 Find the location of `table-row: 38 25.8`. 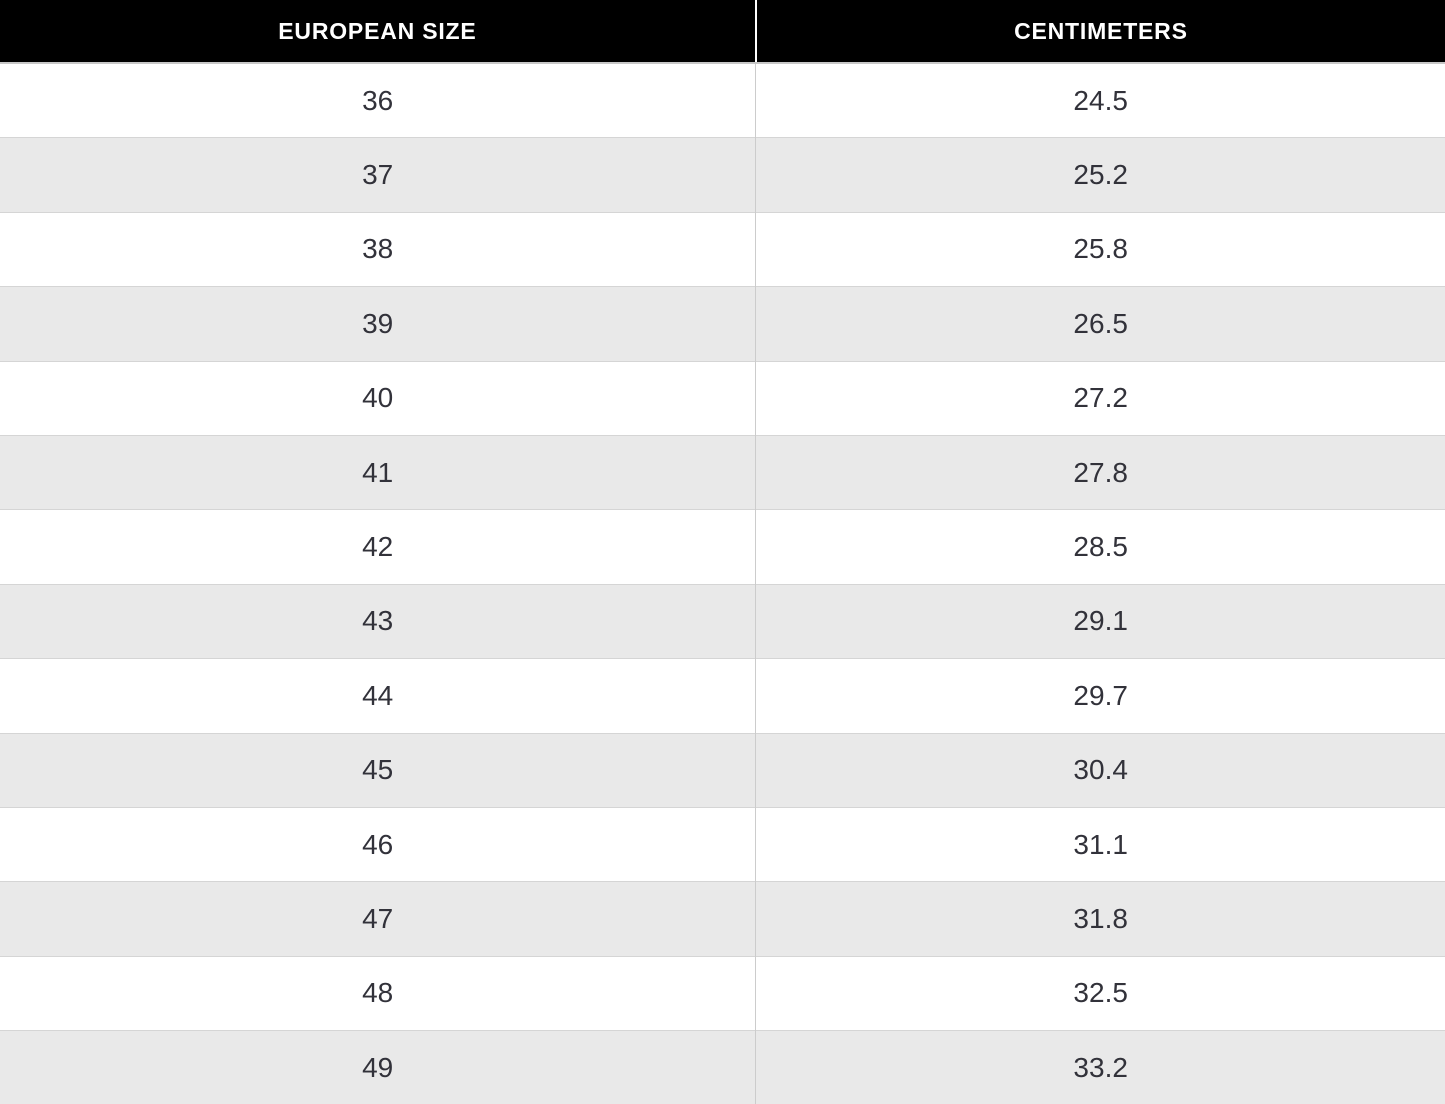

table-row: 38 25.8 is located at coordinates (722, 249).